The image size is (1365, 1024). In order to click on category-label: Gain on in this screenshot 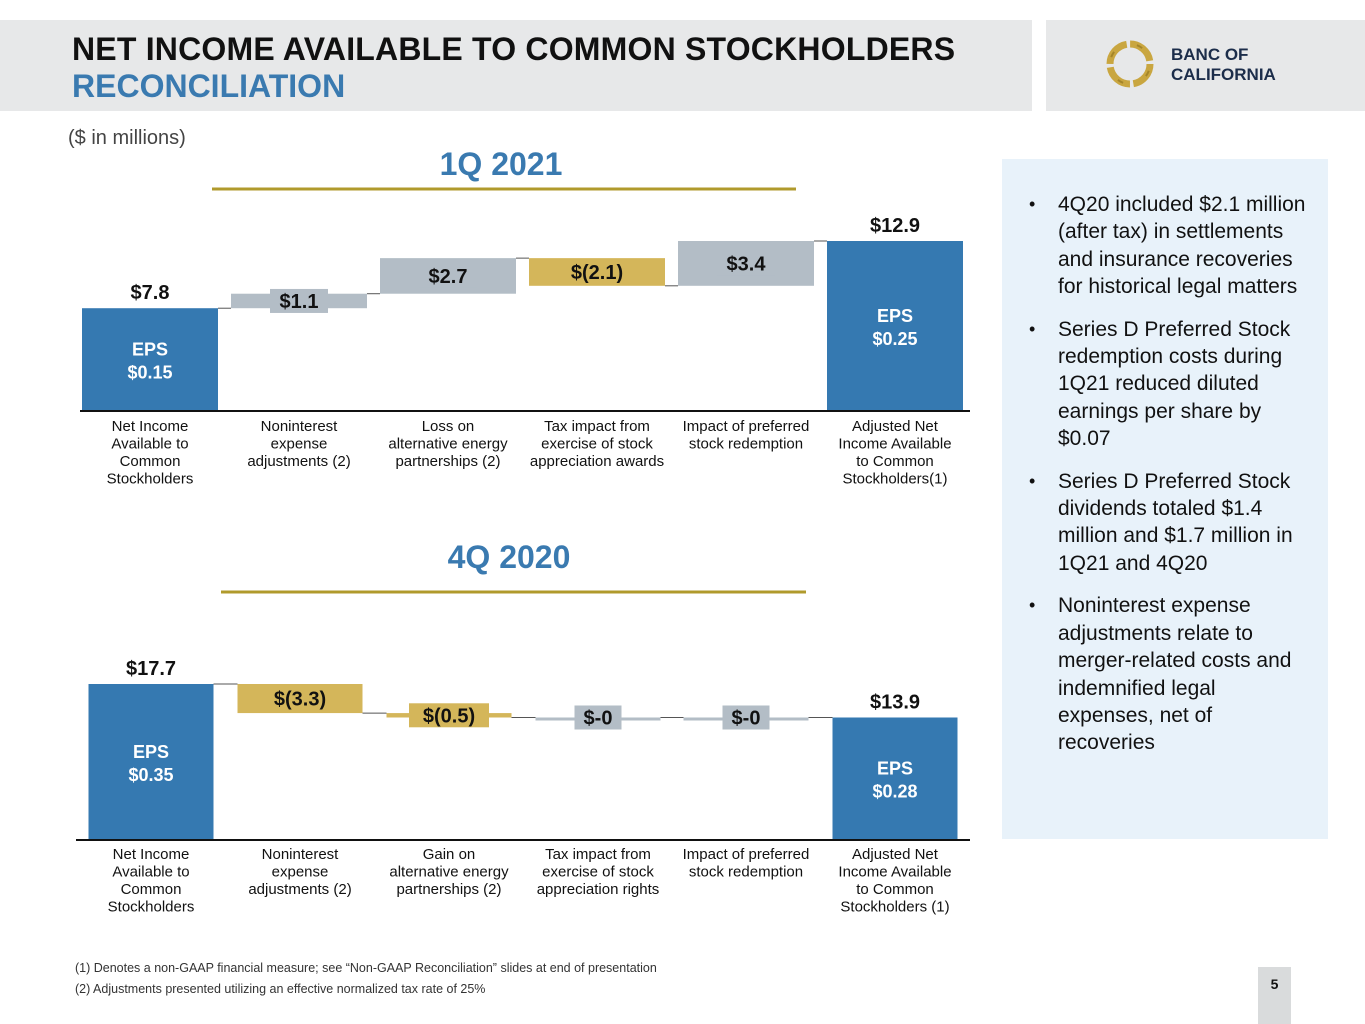, I will do `click(449, 854)`.